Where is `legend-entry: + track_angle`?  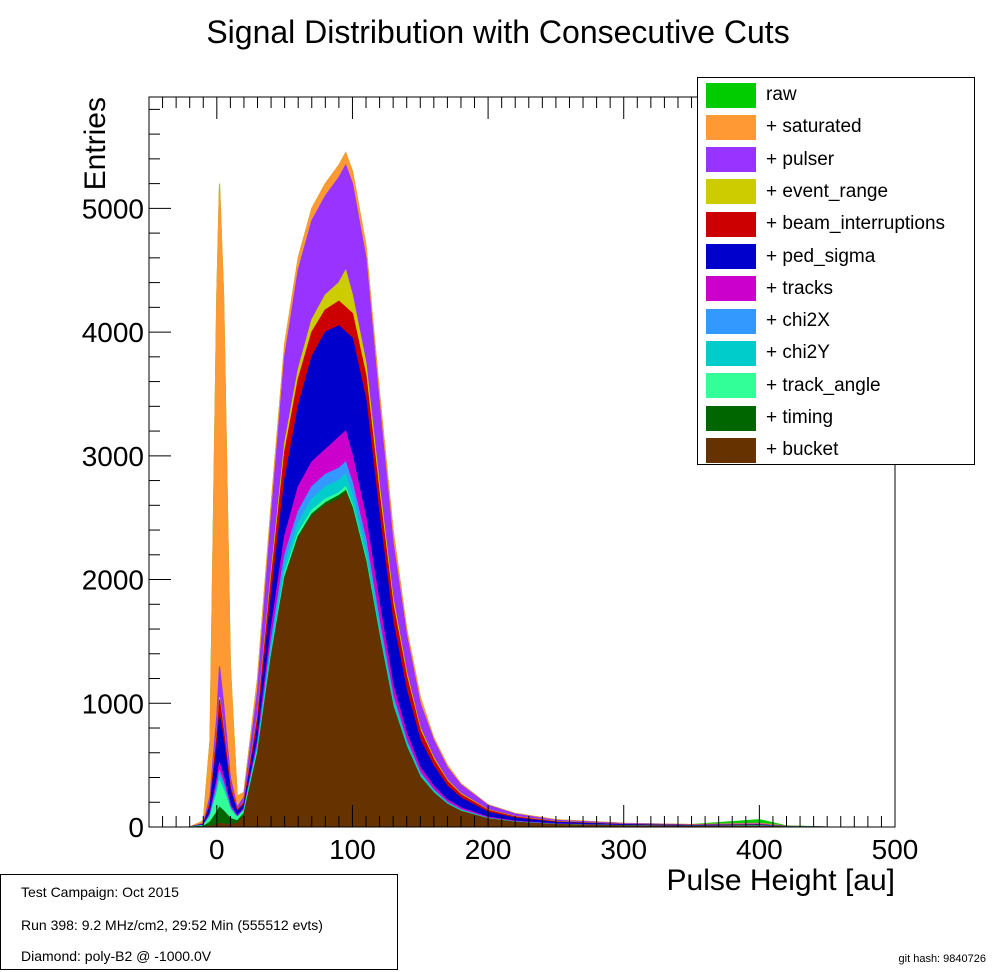 legend-entry: + track_angle is located at coordinates (793, 386).